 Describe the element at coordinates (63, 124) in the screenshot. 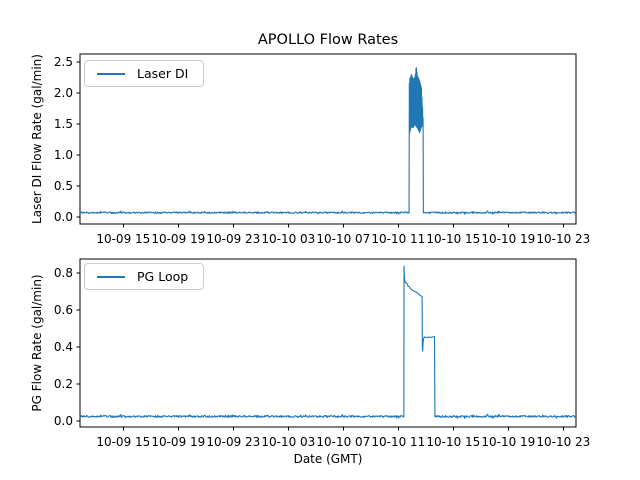

I see `y-tick-label: 1.5` at that location.